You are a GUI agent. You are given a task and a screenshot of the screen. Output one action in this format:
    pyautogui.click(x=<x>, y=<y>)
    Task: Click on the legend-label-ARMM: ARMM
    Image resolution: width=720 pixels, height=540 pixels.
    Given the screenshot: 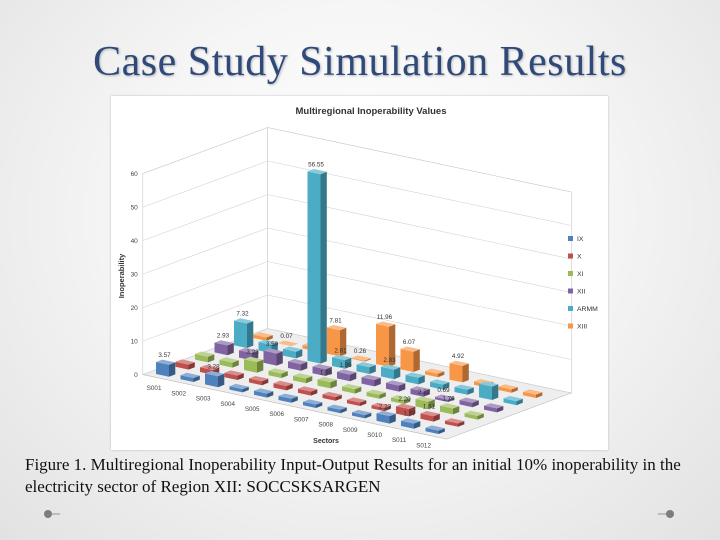 What is the action you would take?
    pyautogui.click(x=587, y=309)
    